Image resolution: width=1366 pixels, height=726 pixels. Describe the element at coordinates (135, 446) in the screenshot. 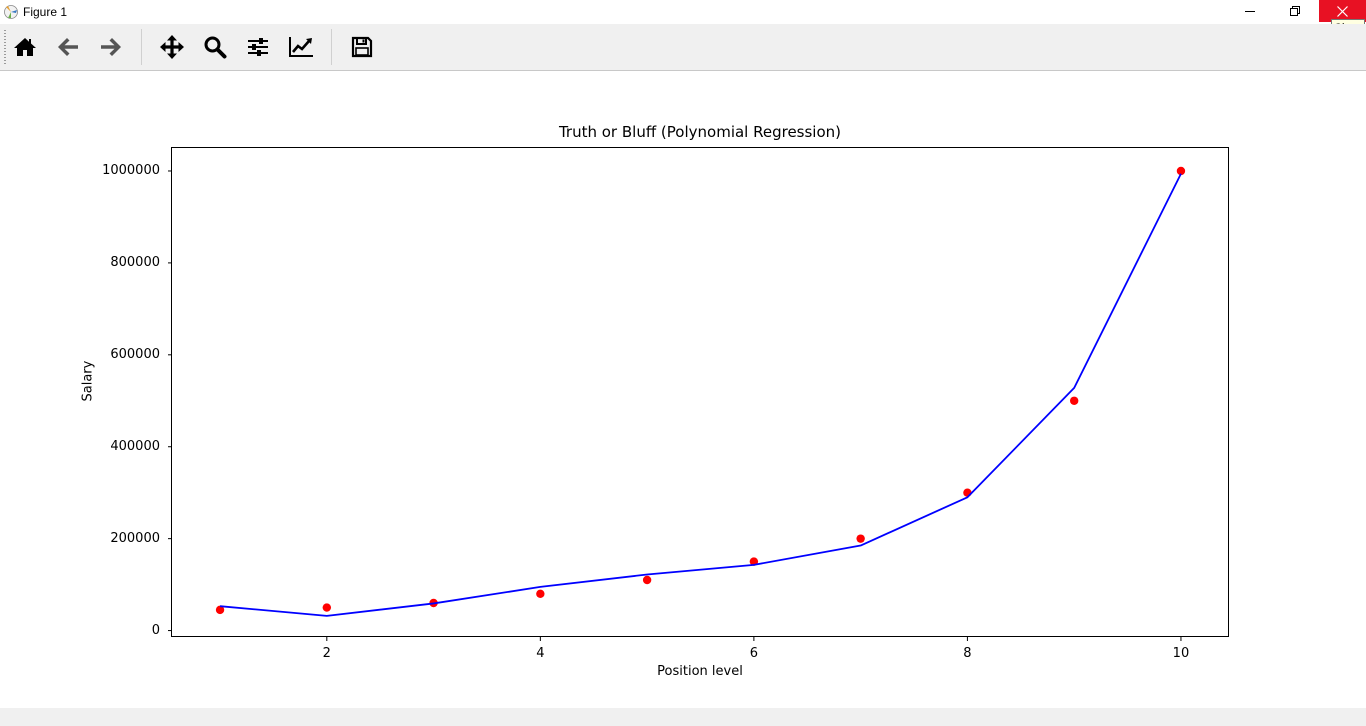

I see `y-tick-label: 400000` at that location.